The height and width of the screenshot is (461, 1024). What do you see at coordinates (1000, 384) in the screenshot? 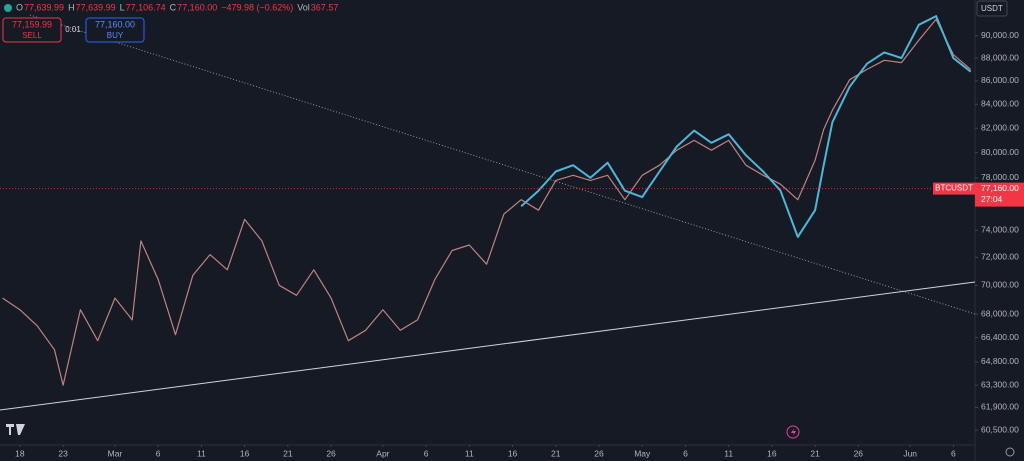
I see `y-tick-label: 63,300.00` at bounding box center [1000, 384].